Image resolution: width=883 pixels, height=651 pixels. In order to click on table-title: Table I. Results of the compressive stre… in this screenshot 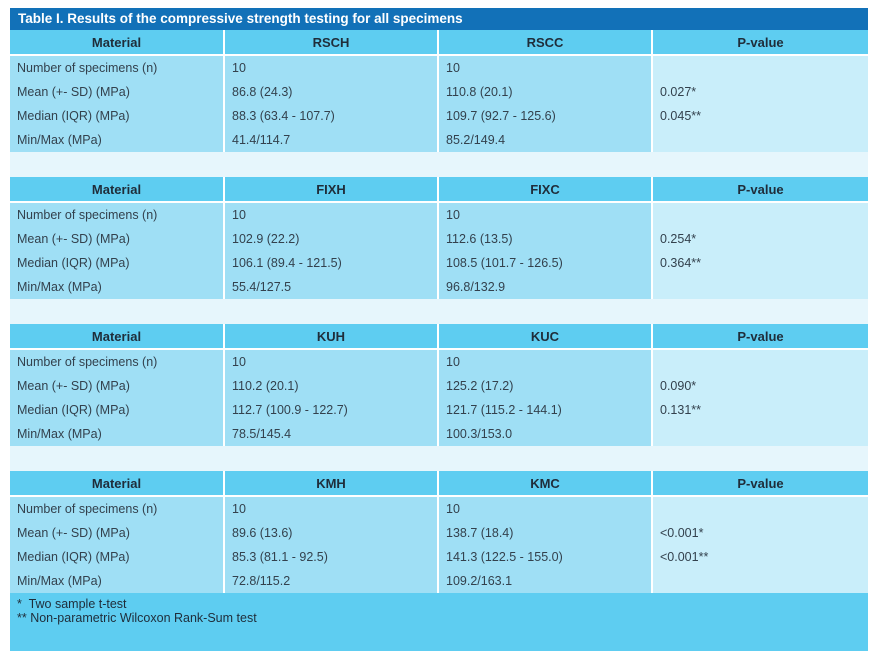, I will do `click(439, 19)`.